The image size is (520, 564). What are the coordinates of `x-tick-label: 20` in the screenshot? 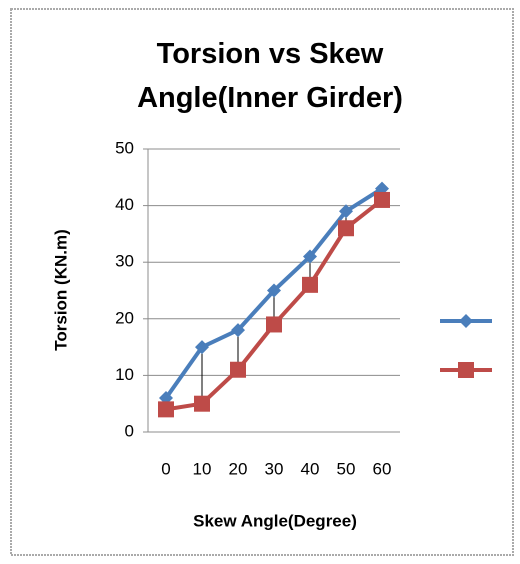 It's located at (238, 468).